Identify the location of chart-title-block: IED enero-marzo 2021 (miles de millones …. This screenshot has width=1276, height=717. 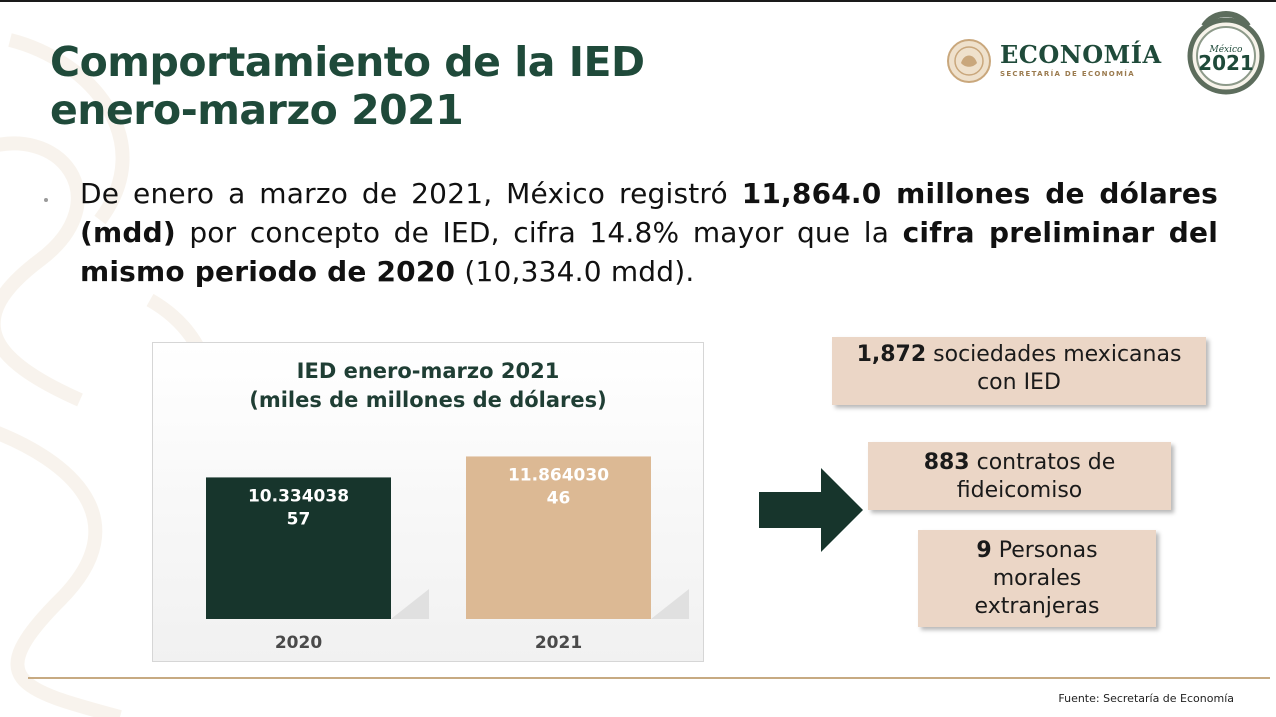
(428, 386).